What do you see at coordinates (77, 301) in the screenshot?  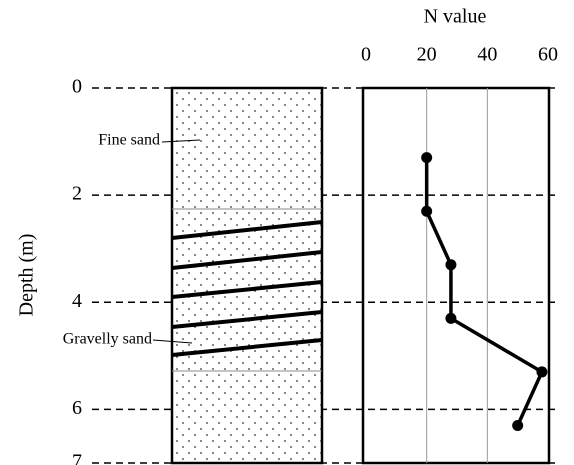 I see `y-tick-label: 4` at bounding box center [77, 301].